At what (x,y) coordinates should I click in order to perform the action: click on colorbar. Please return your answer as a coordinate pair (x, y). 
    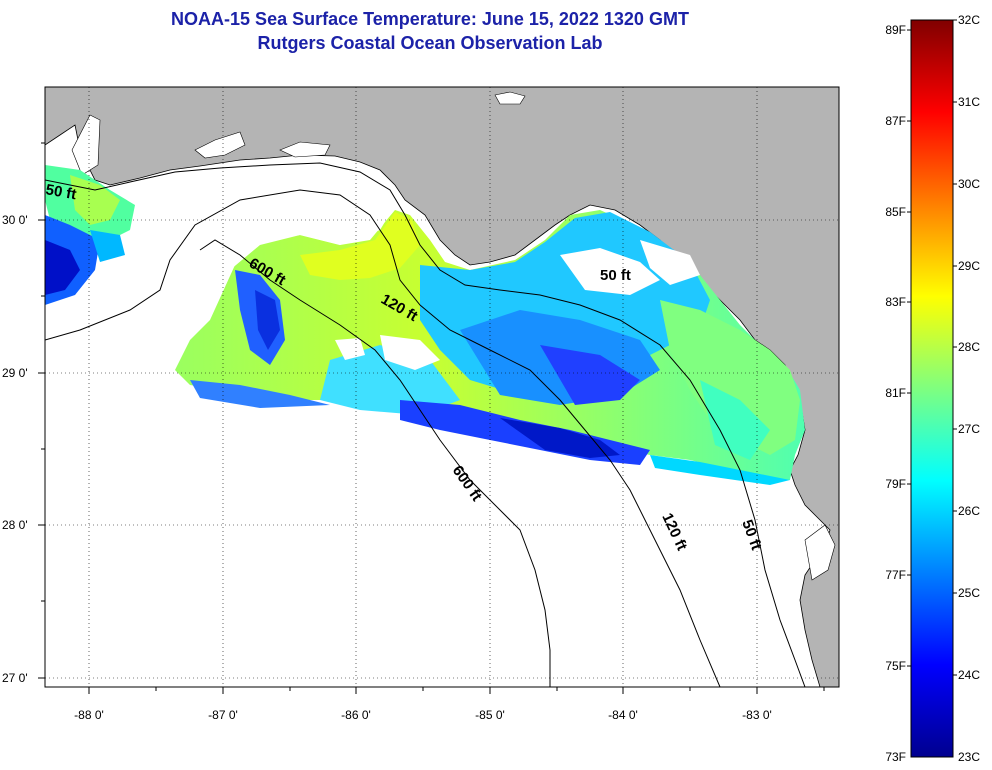
    Looking at the image, I should click on (932, 388).